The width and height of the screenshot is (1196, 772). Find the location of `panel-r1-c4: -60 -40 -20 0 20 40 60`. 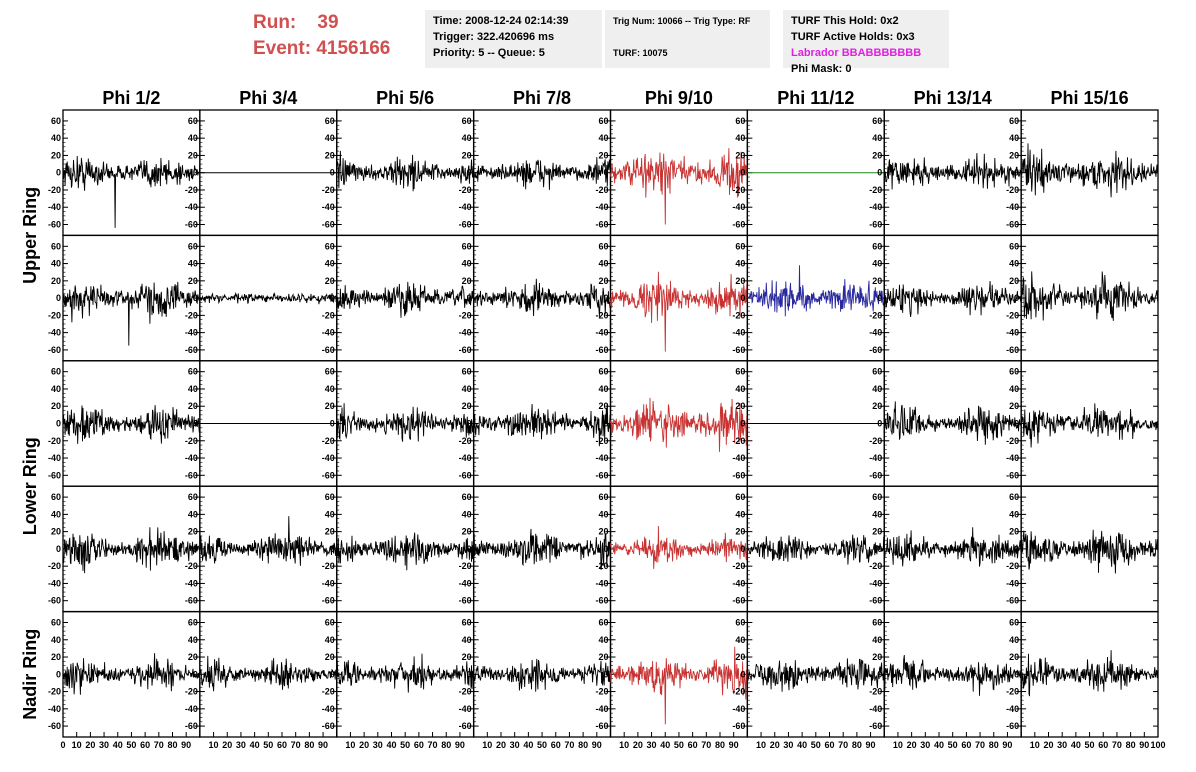

panel-r1-c4: -60 -40 -20 0 20 40 60 is located at coordinates (535, 173).